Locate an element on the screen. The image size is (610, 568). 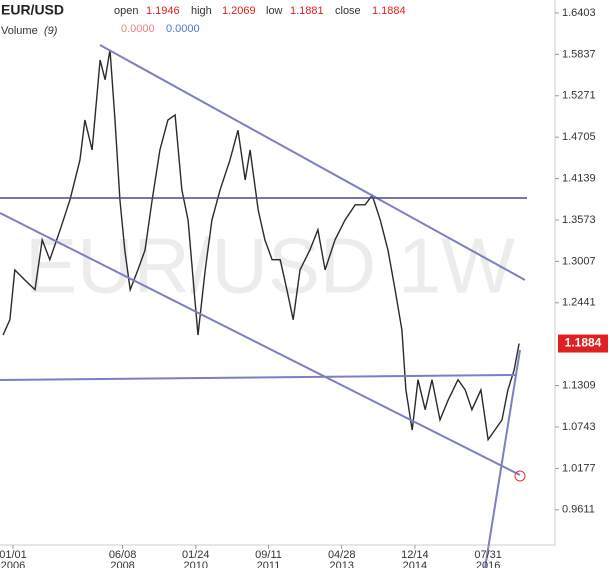
x-tick-label: 06/08 is located at coordinates (123, 555).